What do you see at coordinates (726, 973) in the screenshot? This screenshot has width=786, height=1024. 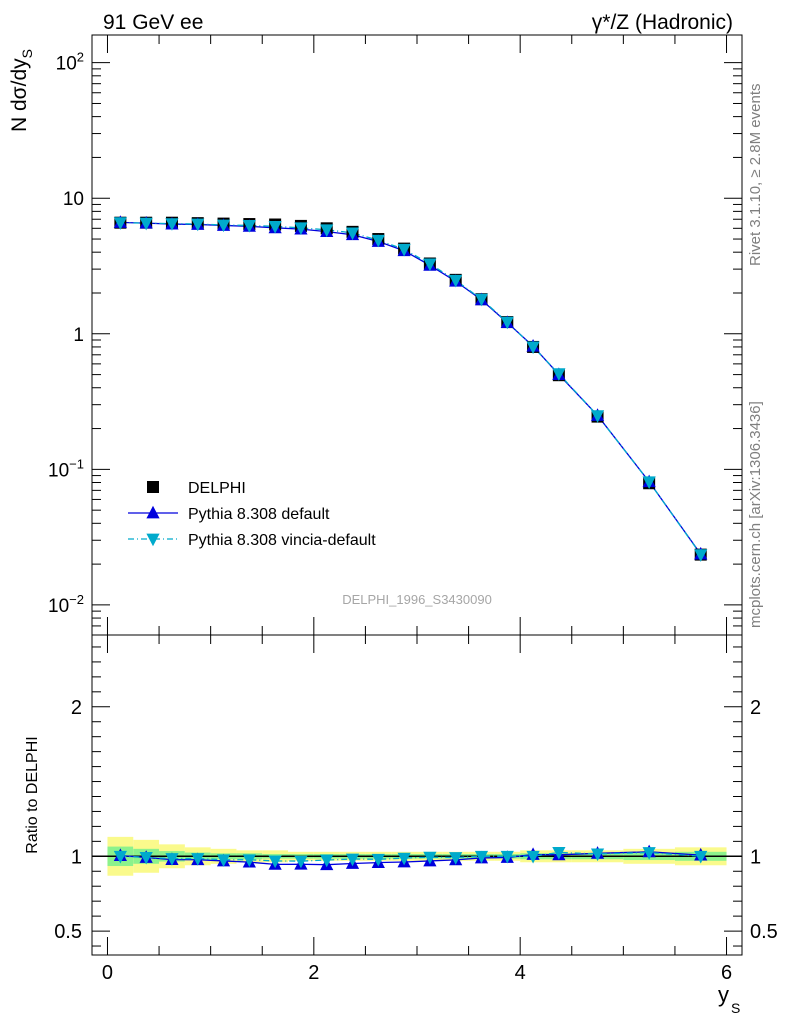 I see `x-tick-label: 6` at bounding box center [726, 973].